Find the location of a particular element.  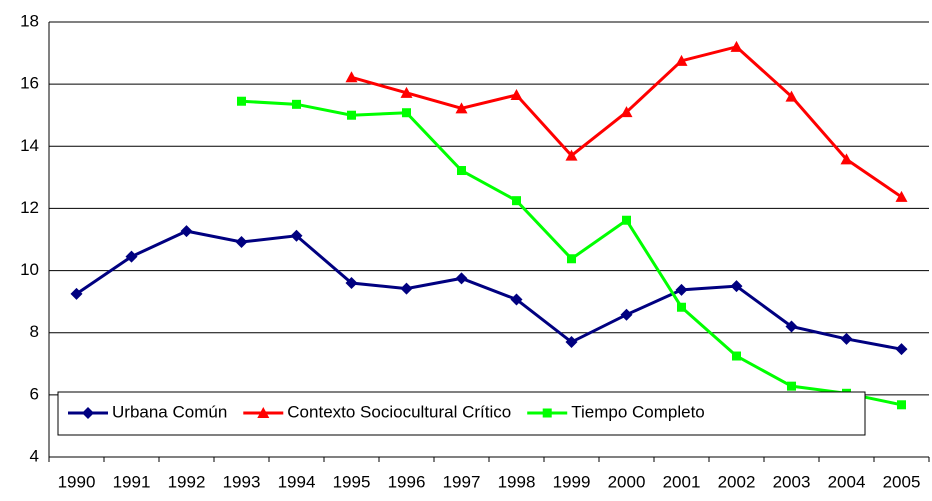

y-tick-label: 10 is located at coordinates (29, 269).